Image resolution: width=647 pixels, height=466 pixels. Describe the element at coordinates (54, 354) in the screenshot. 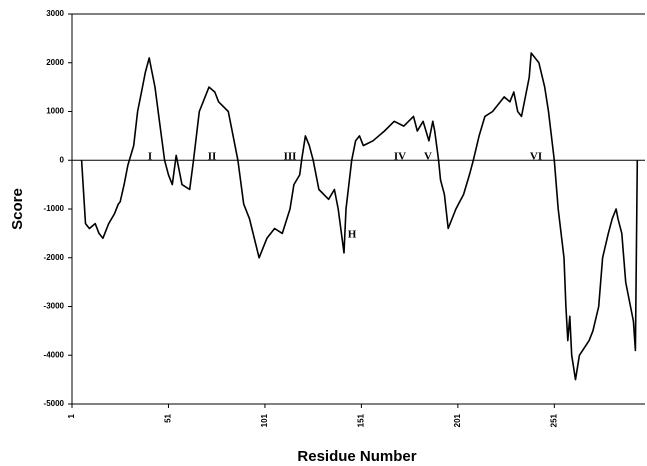

I see `y-tick-label: -4000` at that location.